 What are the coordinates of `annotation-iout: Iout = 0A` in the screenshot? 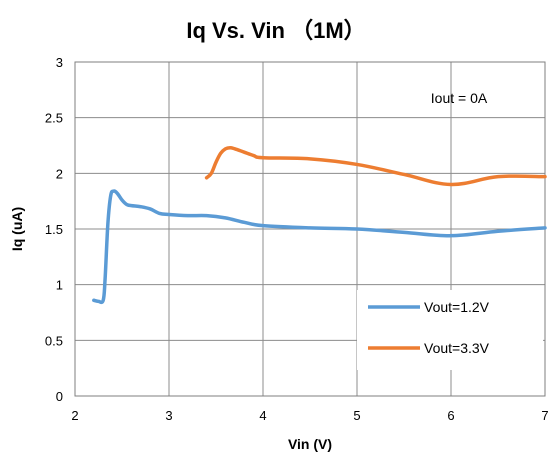 It's located at (459, 98).